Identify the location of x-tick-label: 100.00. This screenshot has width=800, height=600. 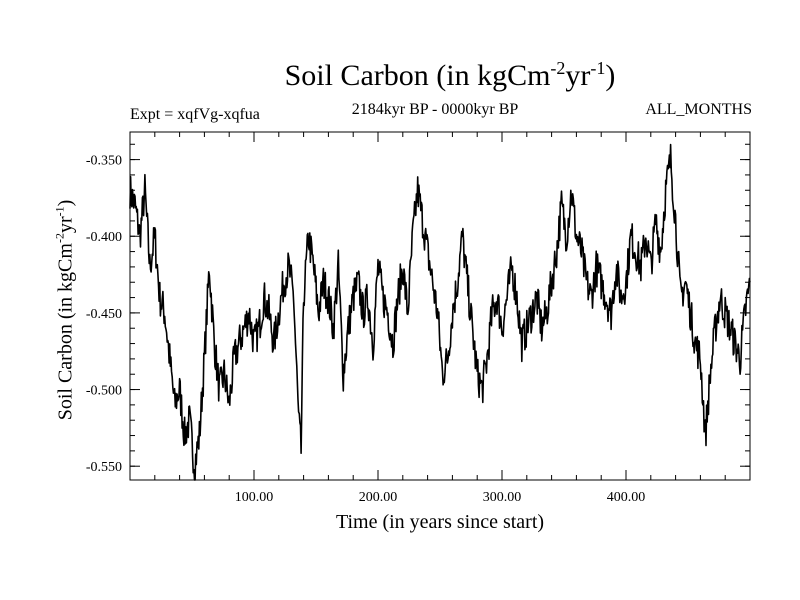
(254, 497).